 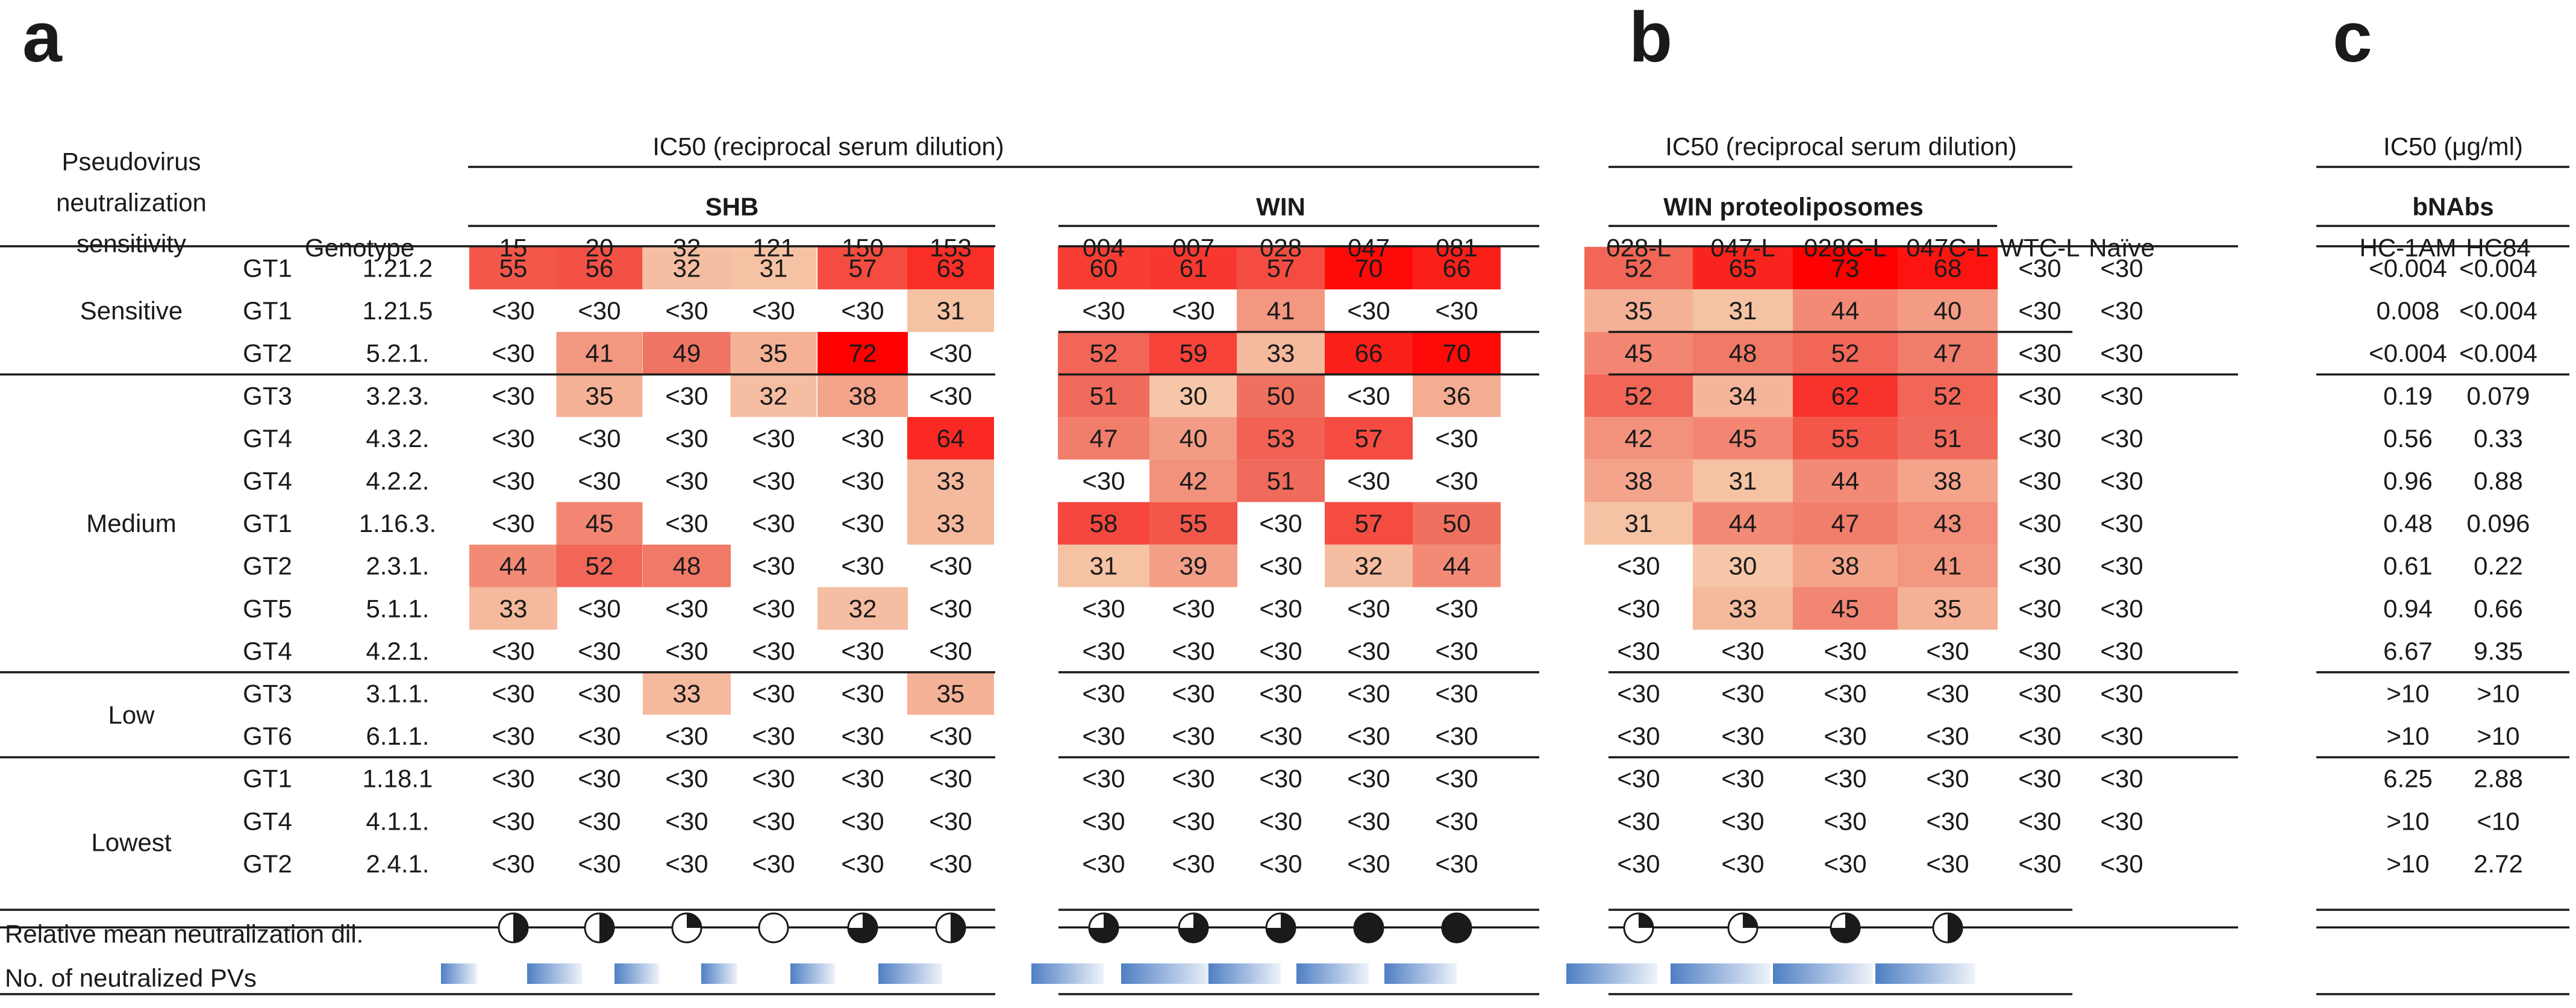 What do you see at coordinates (1194, 248) in the screenshot?
I see `column-header-win: 007` at bounding box center [1194, 248].